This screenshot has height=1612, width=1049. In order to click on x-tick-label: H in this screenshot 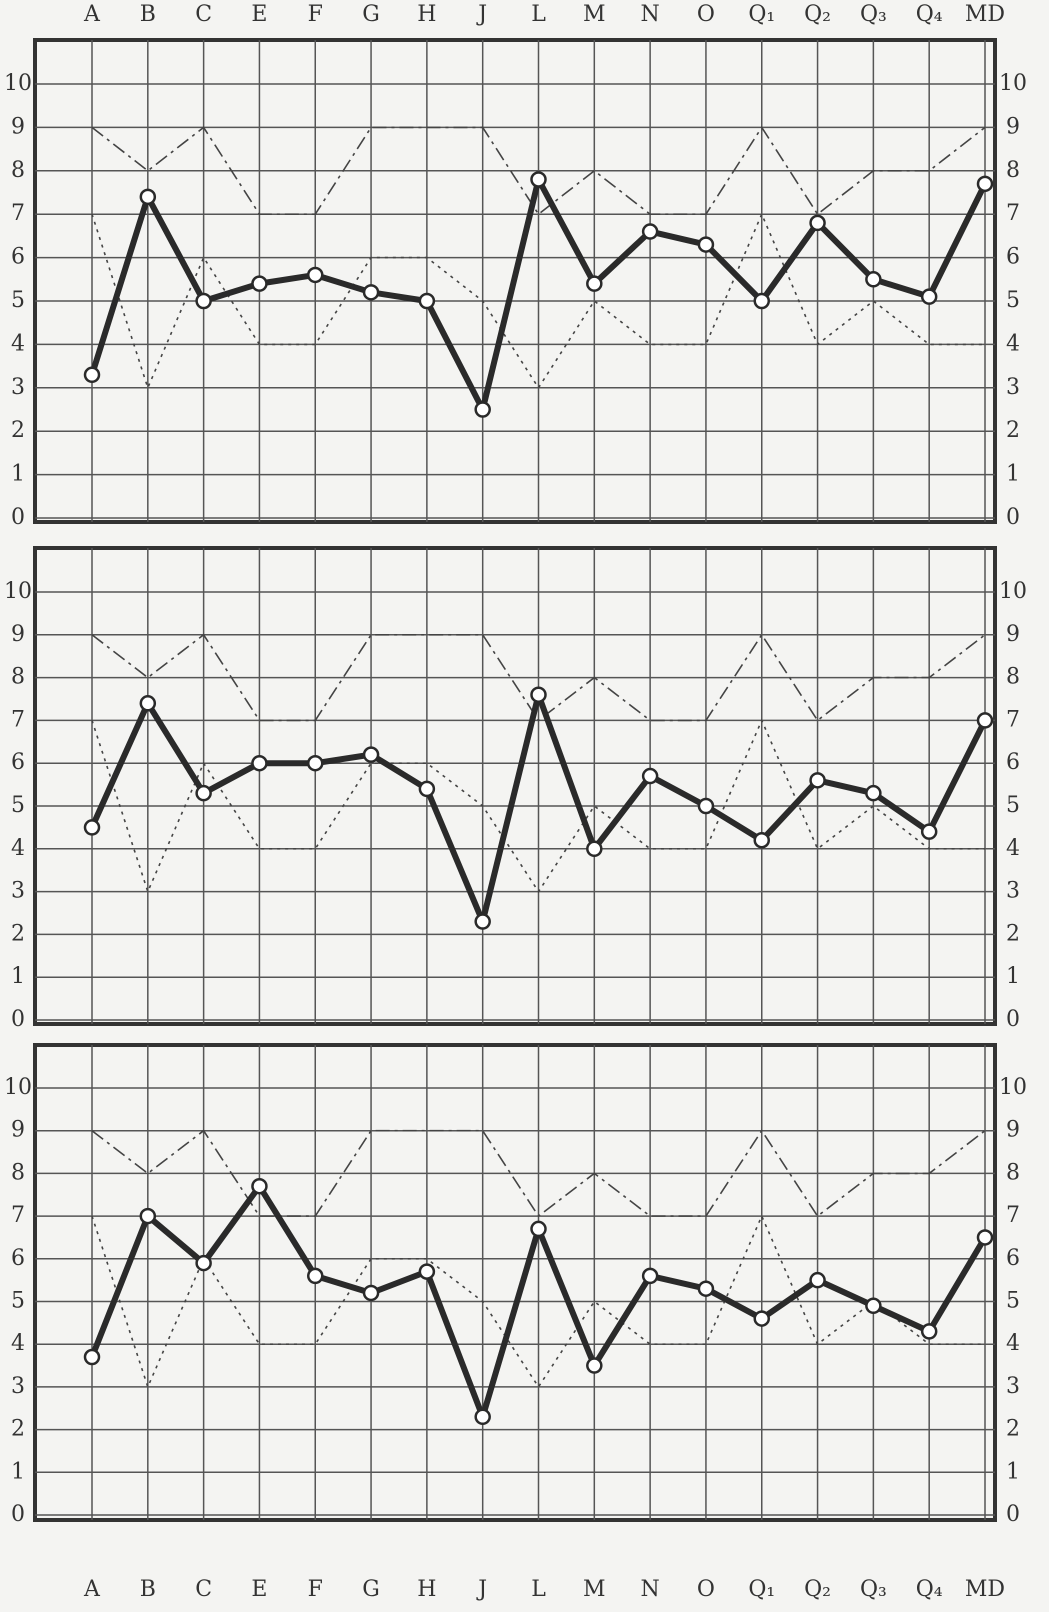, I will do `click(426, 14)`.